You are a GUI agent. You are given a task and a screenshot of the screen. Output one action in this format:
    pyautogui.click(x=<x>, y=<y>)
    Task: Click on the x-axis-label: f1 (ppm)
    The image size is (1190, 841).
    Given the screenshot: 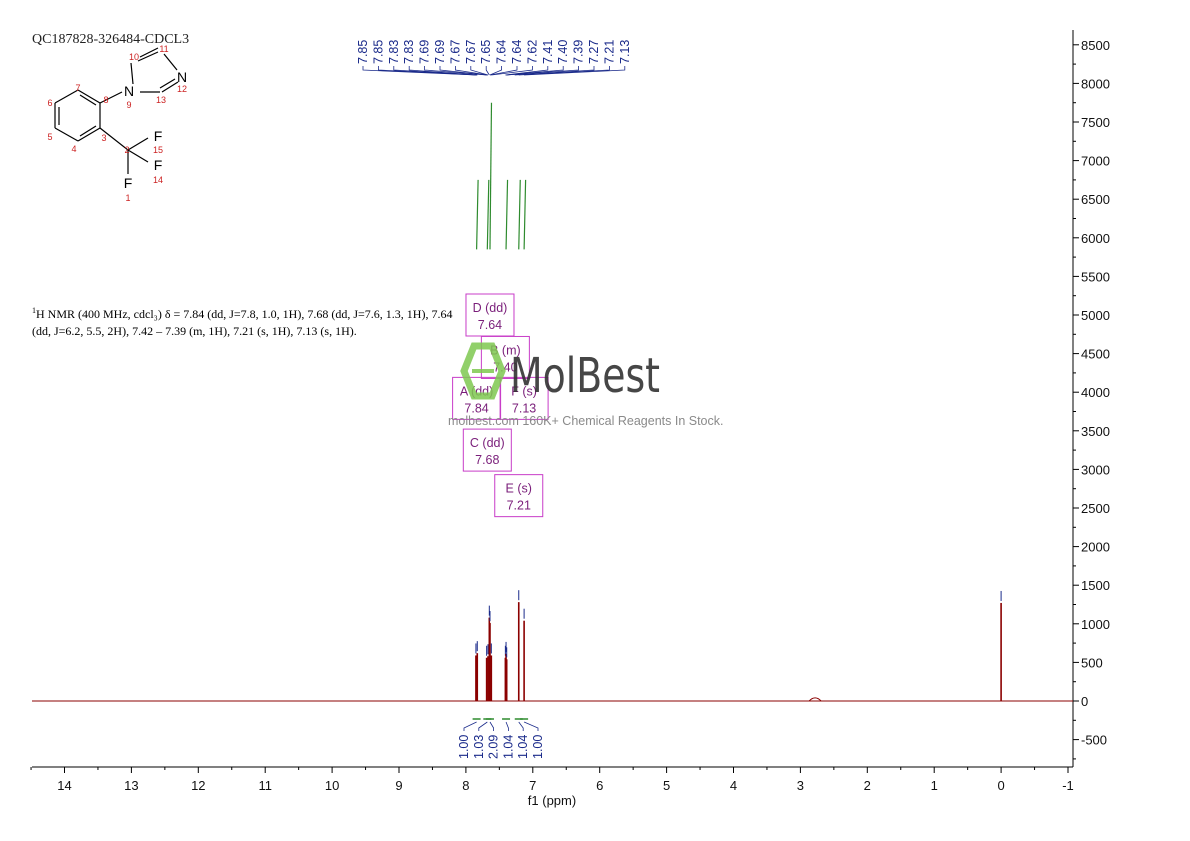 What is the action you would take?
    pyautogui.click(x=552, y=800)
    